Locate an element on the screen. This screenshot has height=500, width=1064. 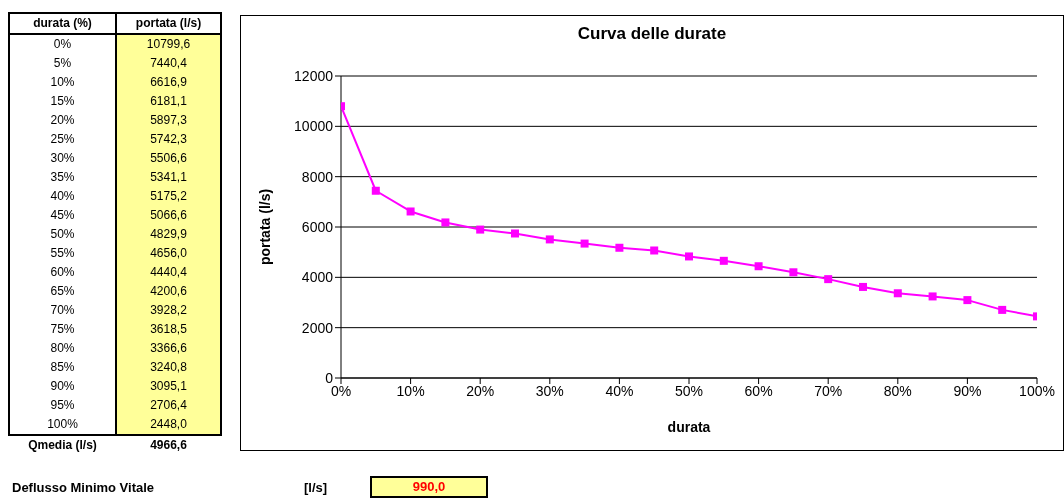
text: 2706,4 is located at coordinates (168, 405).